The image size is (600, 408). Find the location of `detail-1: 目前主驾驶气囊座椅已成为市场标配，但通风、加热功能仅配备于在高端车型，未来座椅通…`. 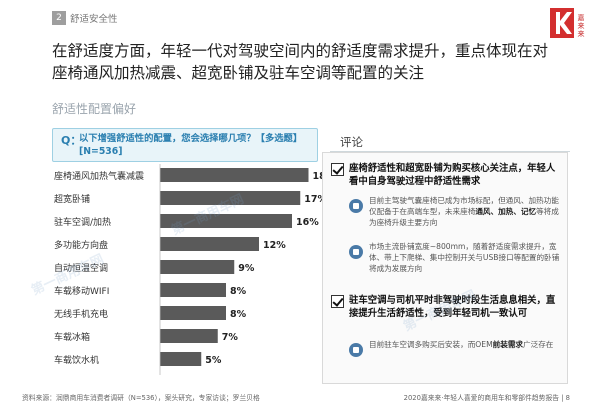

detail-1: 目前主驾驶气囊座椅已成为市场标配，但通风、加热功能仅配备于在高端车型，未来座椅通… is located at coordinates (464, 211).